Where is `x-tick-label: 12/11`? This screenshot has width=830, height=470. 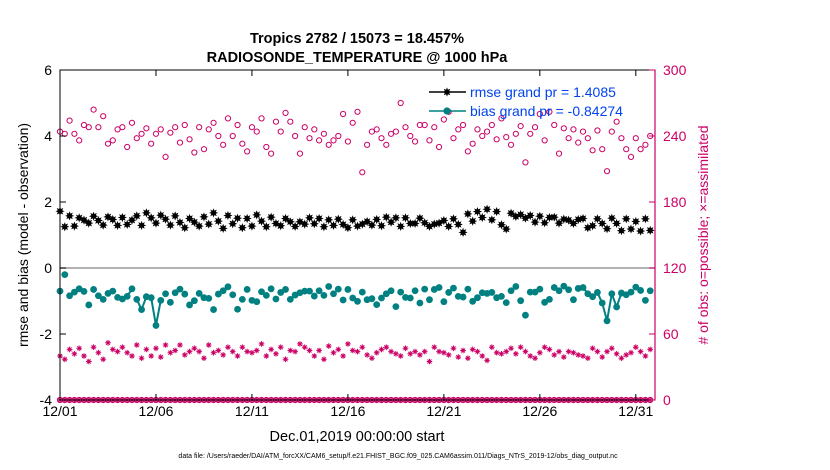
x-tick-label: 12/11 is located at coordinates (252, 411).